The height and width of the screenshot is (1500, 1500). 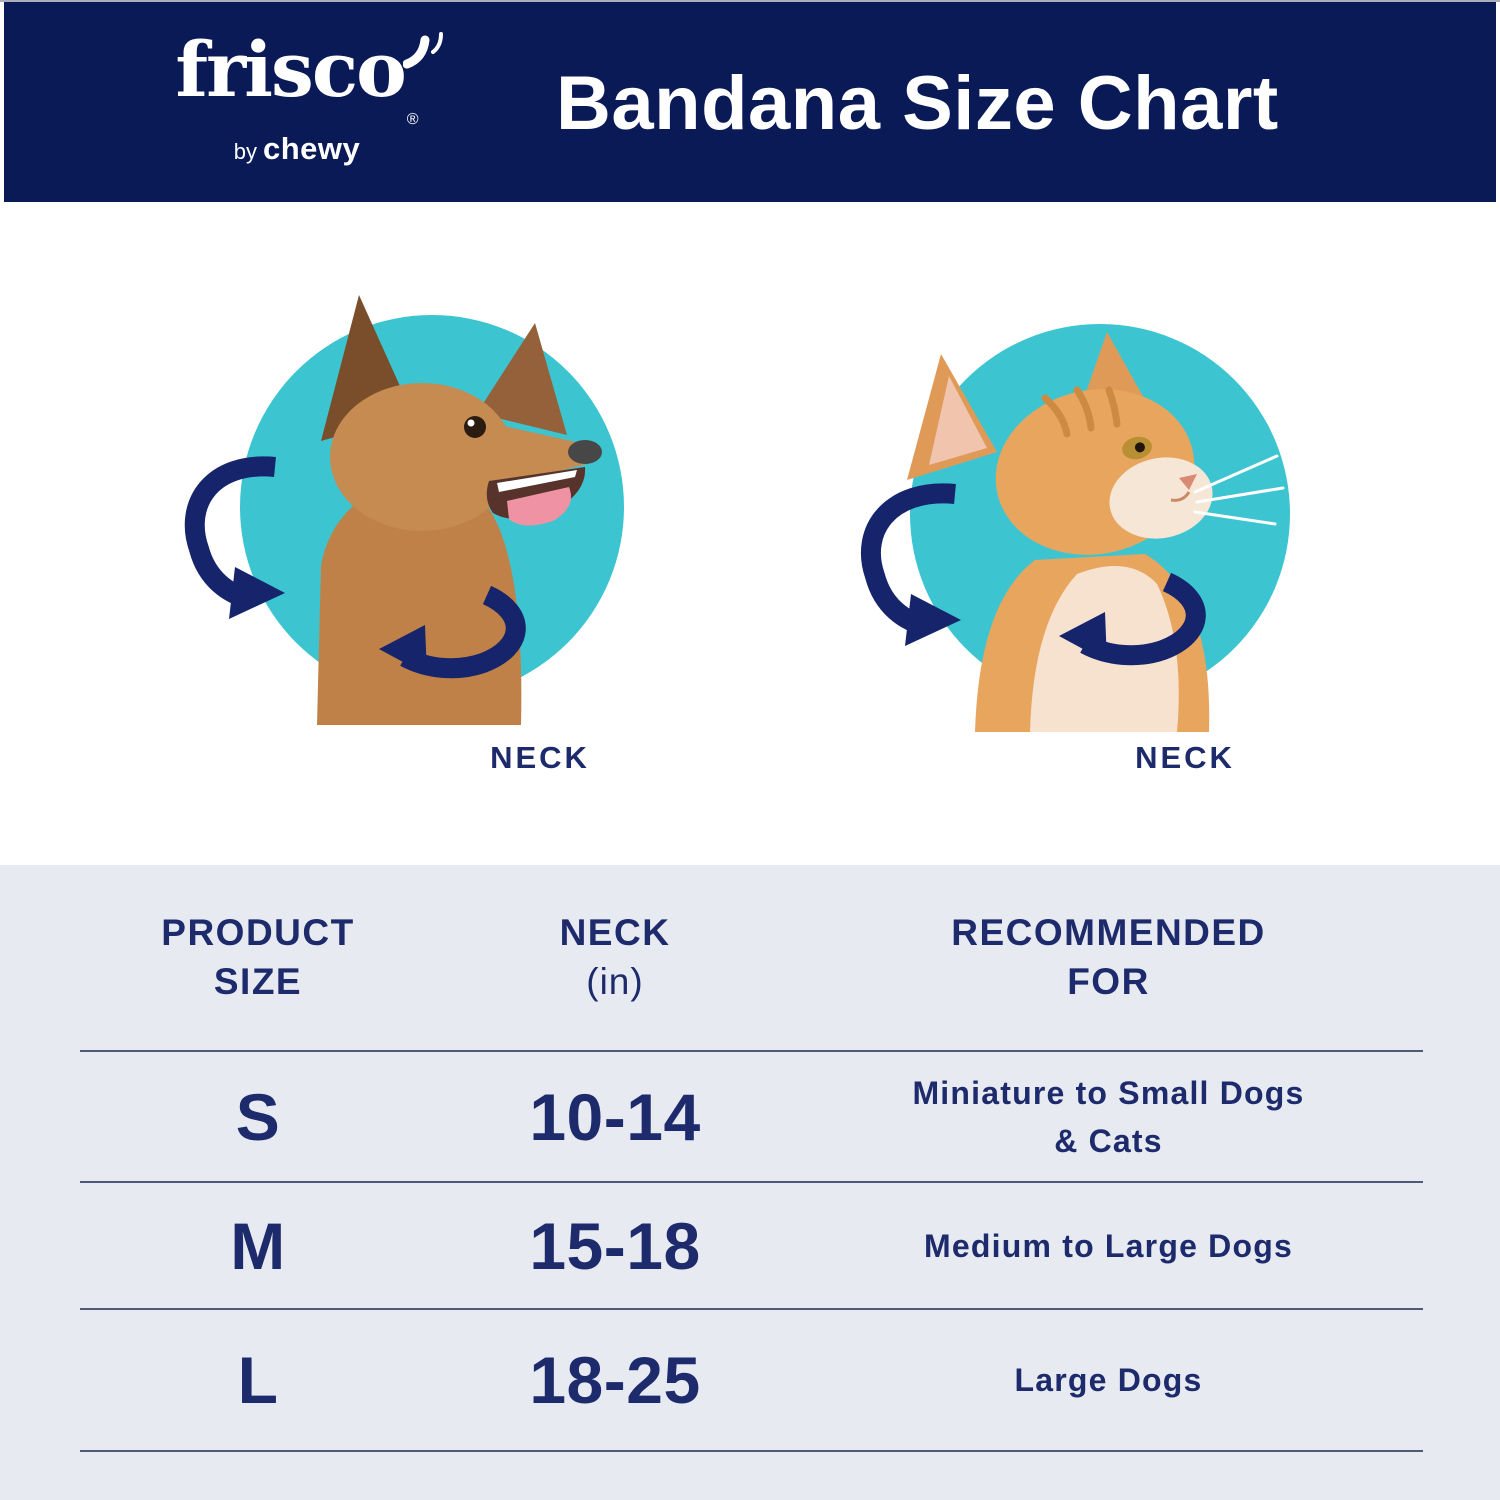 What do you see at coordinates (1108, 1116) in the screenshot?
I see `recommended-for-value: Miniature to Small Dogs & Cats` at bounding box center [1108, 1116].